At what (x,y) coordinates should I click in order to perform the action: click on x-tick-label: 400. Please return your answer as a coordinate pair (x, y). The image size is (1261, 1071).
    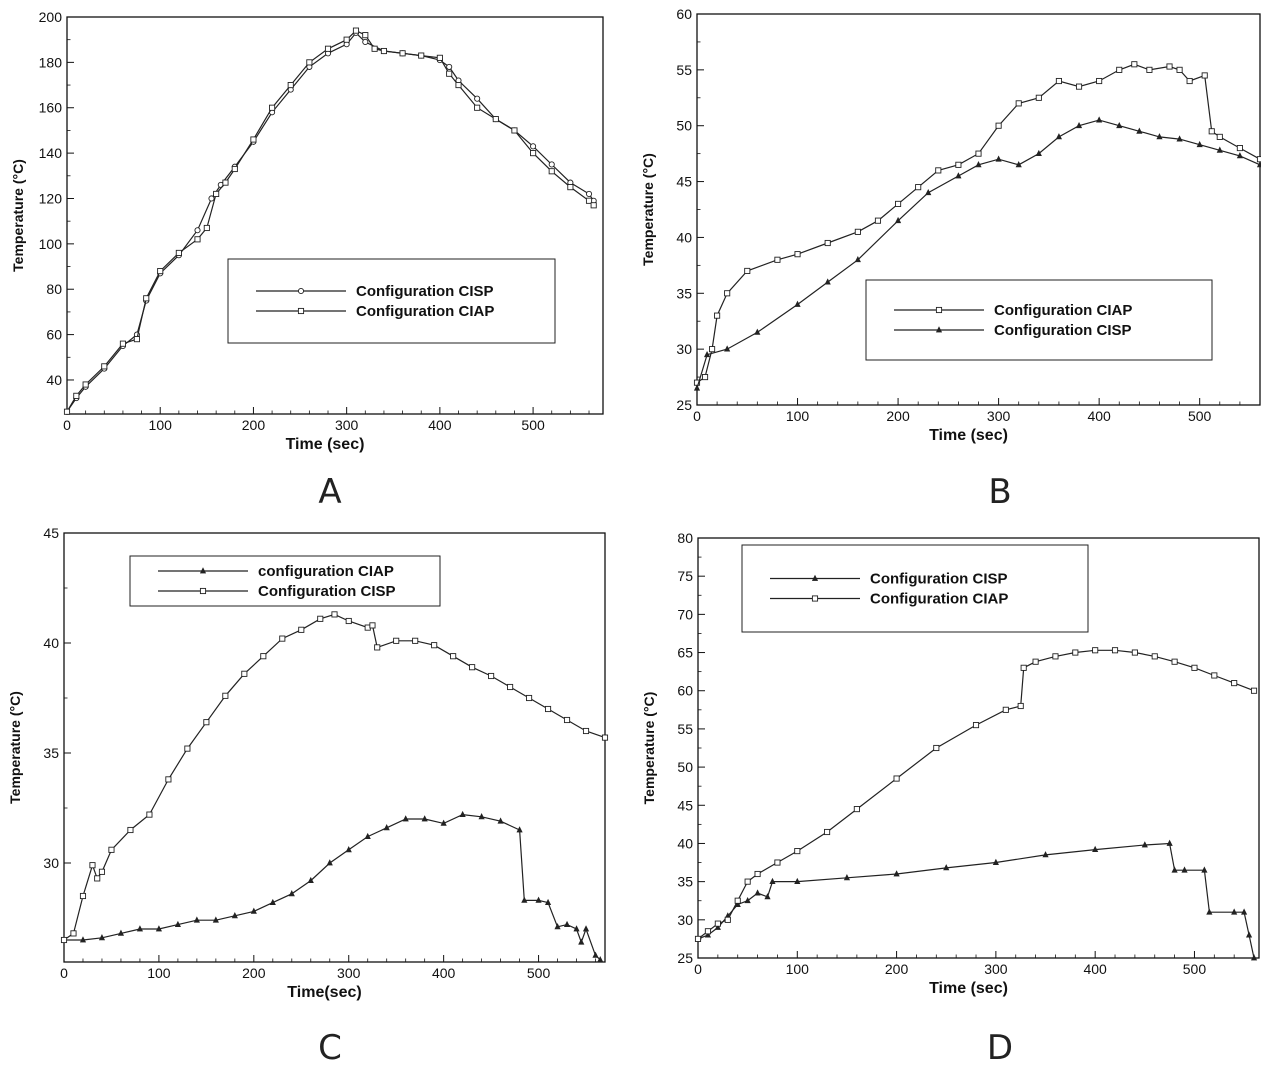
    Looking at the image, I should click on (1099, 416).